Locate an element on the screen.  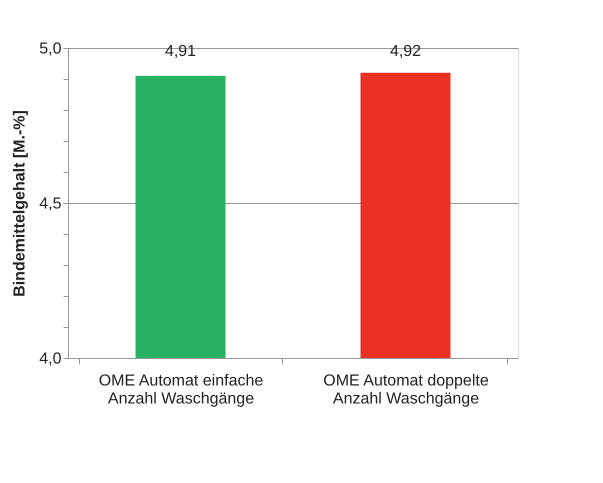
x-tick-label: OME Automat doppelte Anzahl Waschgänge is located at coordinates (406, 390).